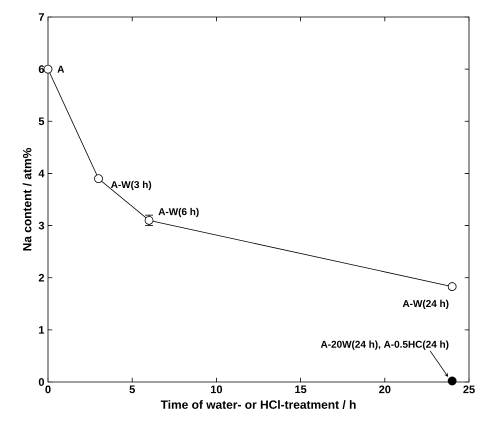  I want to click on y-axis-title: Na content / atm%, so click(27, 199).